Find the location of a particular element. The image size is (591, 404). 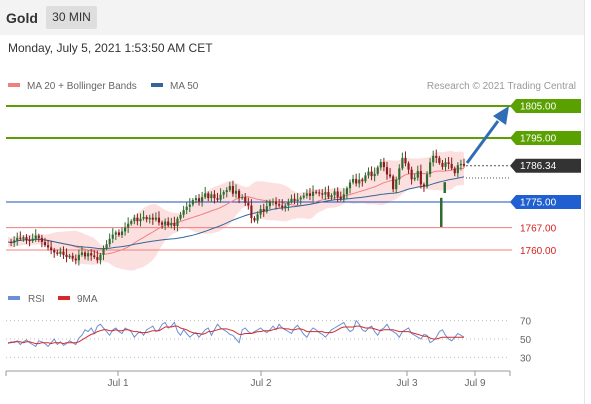

credit-label: Research © 2021 Trading Central is located at coordinates (501, 86).